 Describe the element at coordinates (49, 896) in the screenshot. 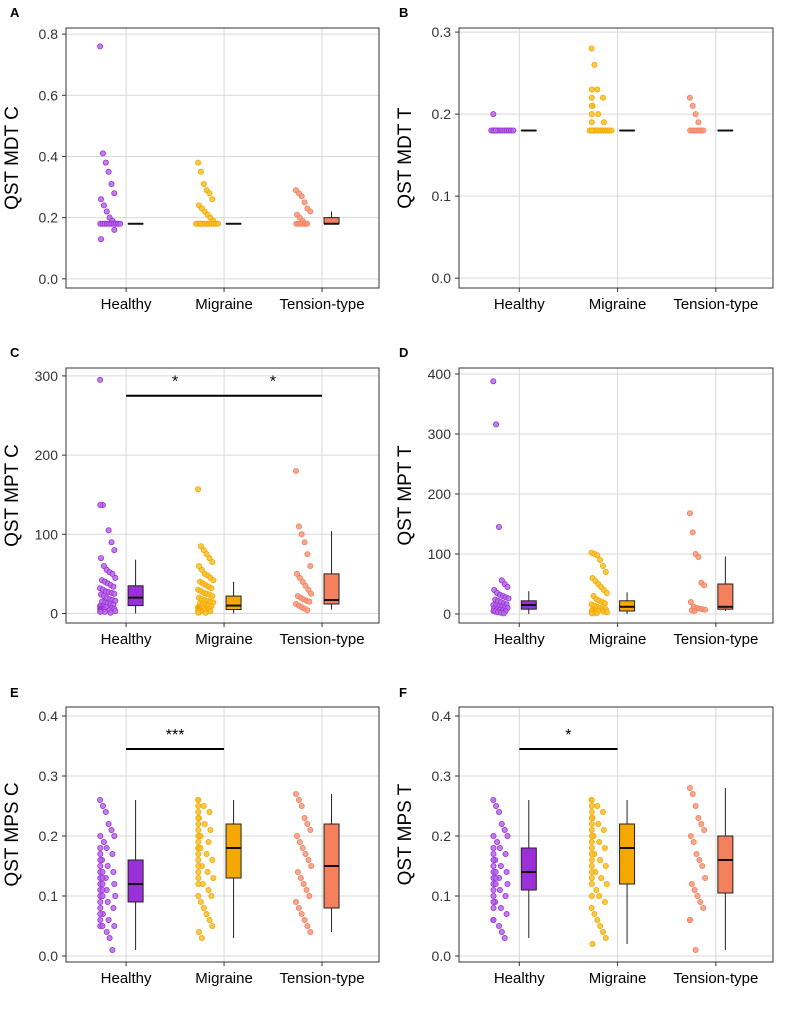

I see `y-tick-label: 0.1` at that location.